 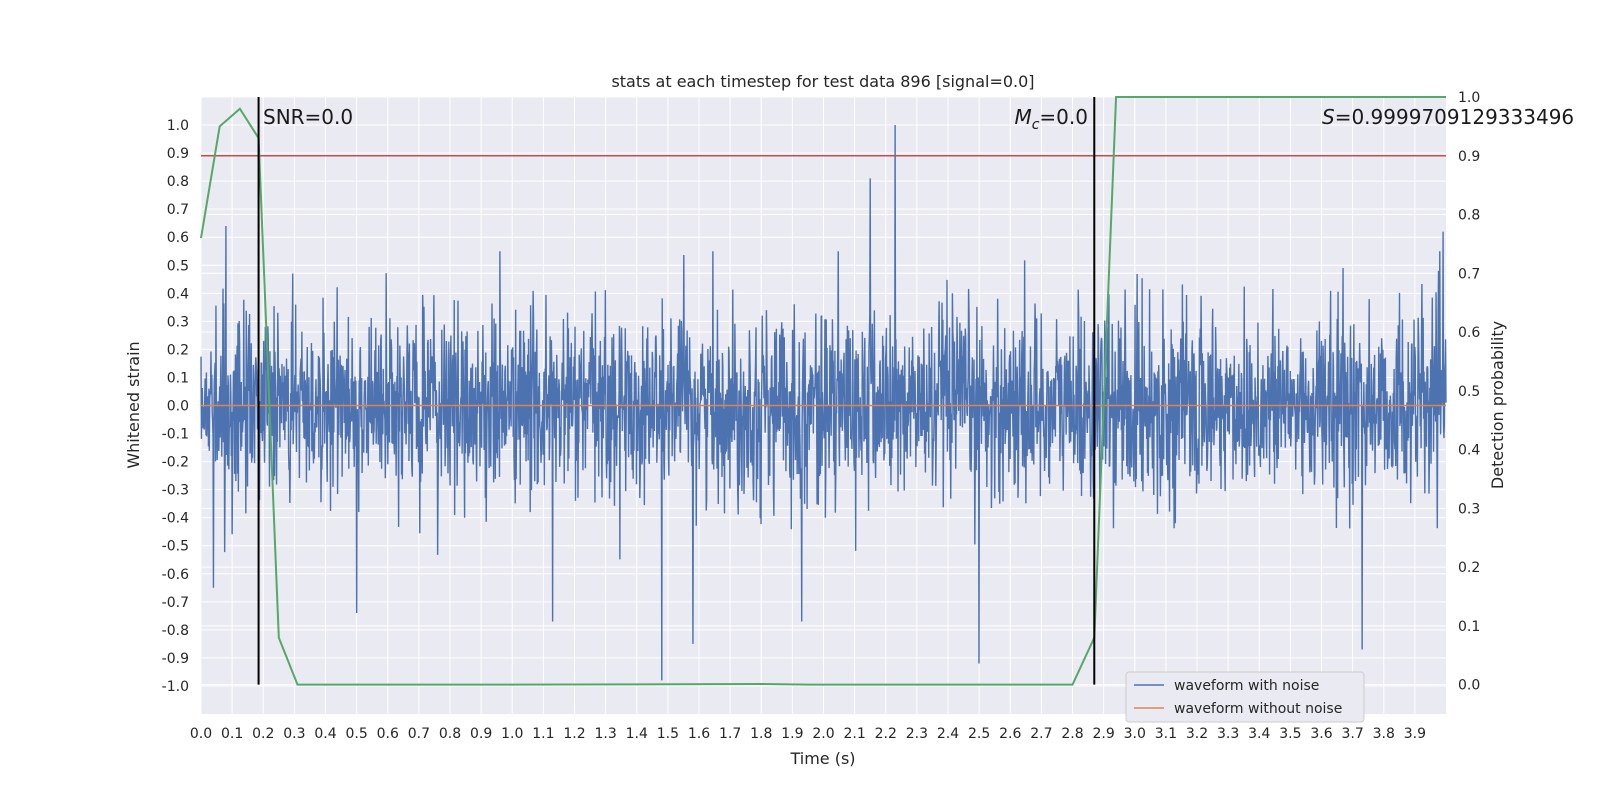 I want to click on y-tick-label: -0.7, so click(x=175, y=603).